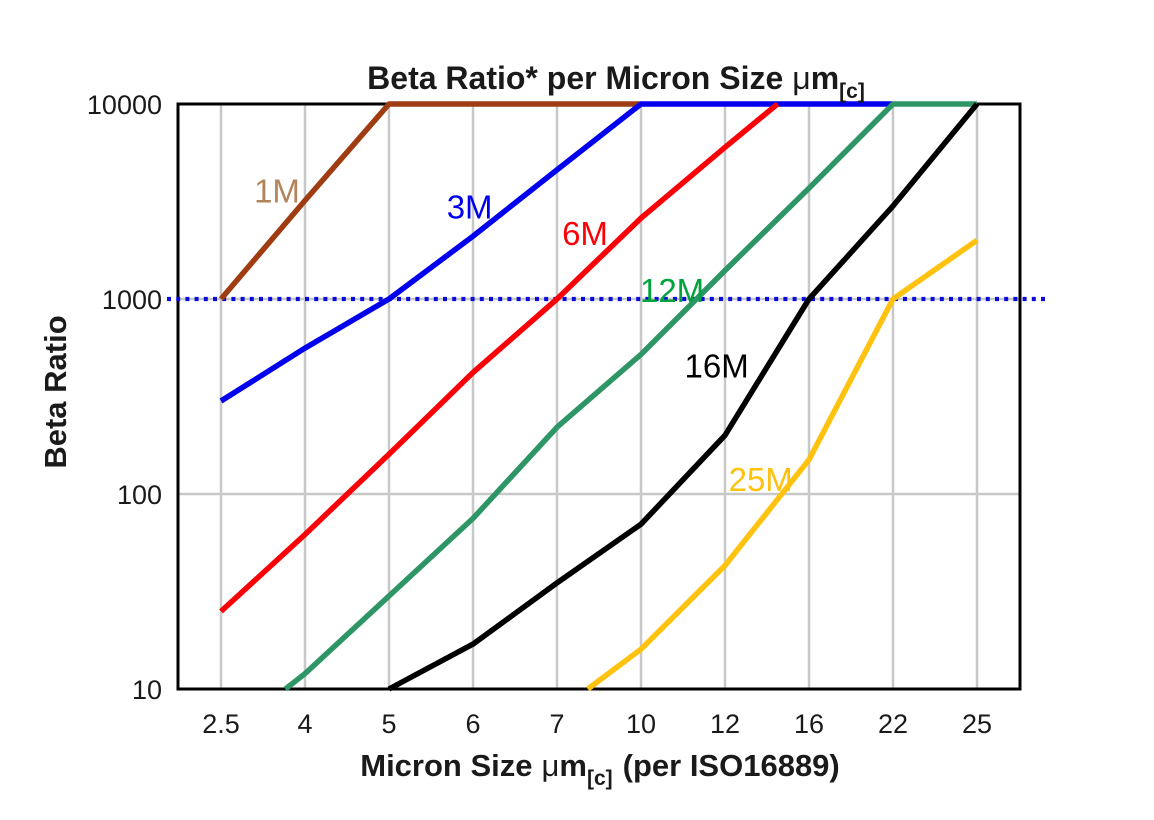 The width and height of the screenshot is (1154, 820). I want to click on x-tick-label: 5, so click(388, 724).